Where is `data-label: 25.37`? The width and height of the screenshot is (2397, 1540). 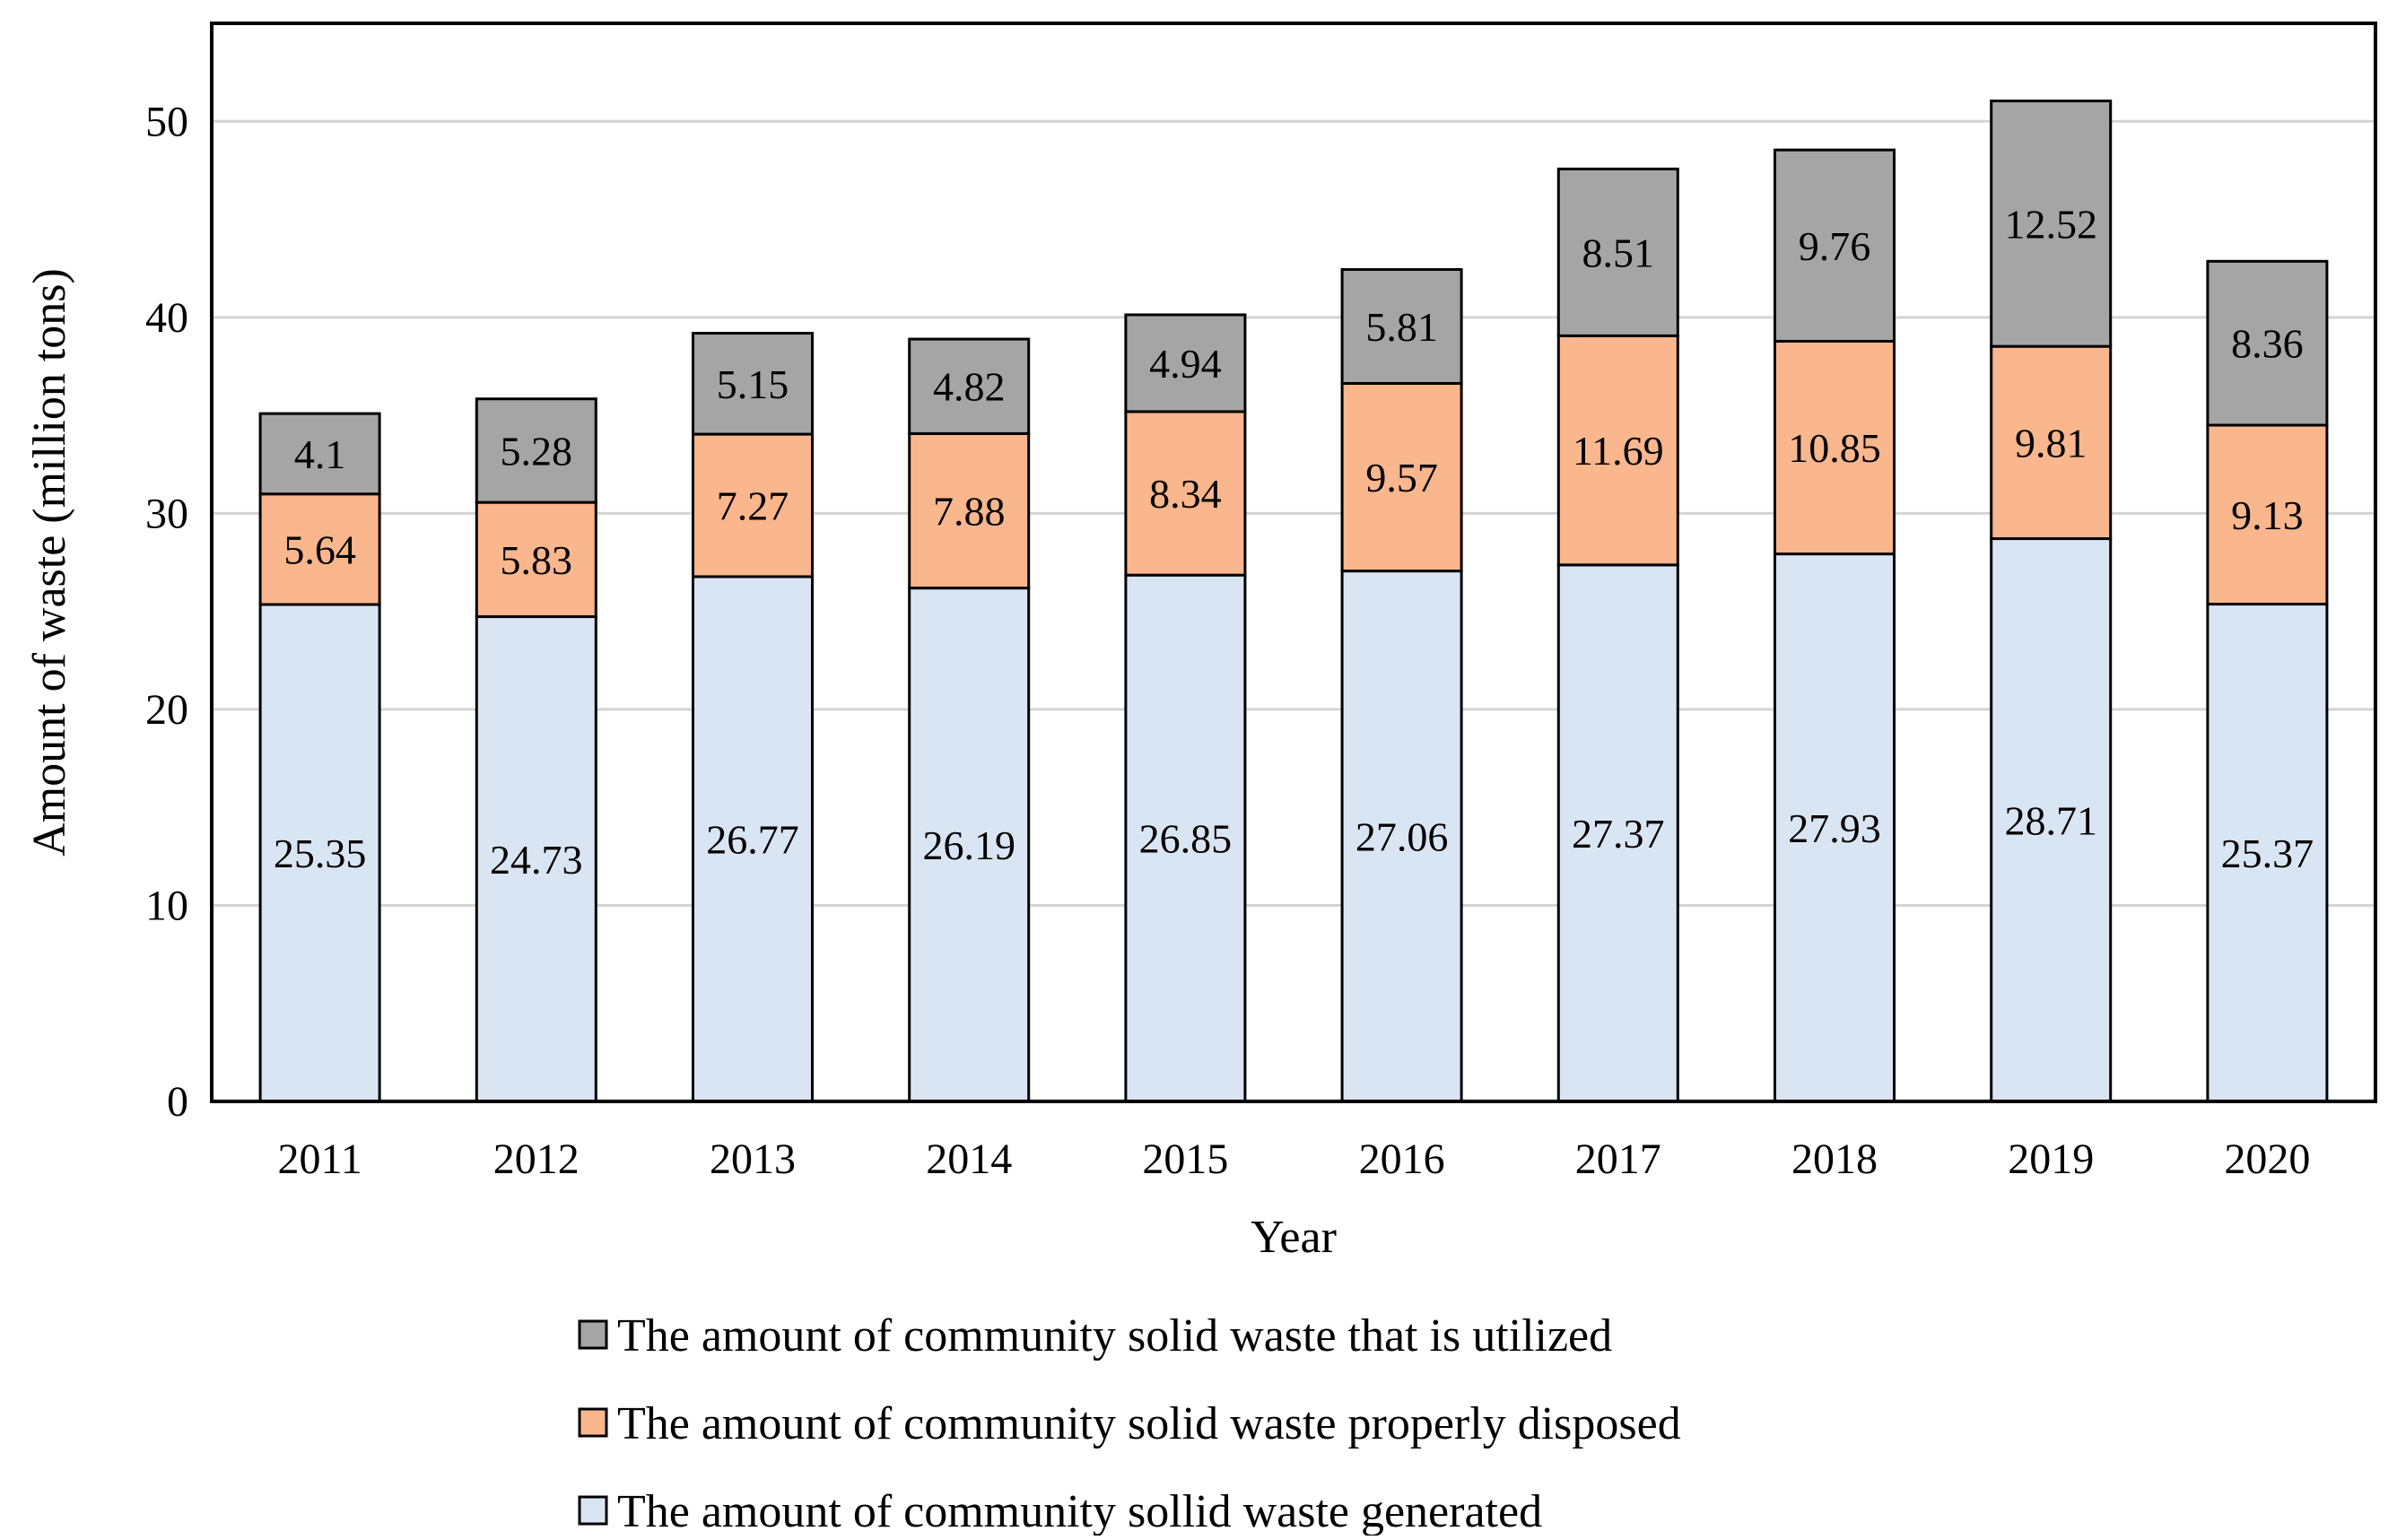
data-label: 25.37 is located at coordinates (2267, 853).